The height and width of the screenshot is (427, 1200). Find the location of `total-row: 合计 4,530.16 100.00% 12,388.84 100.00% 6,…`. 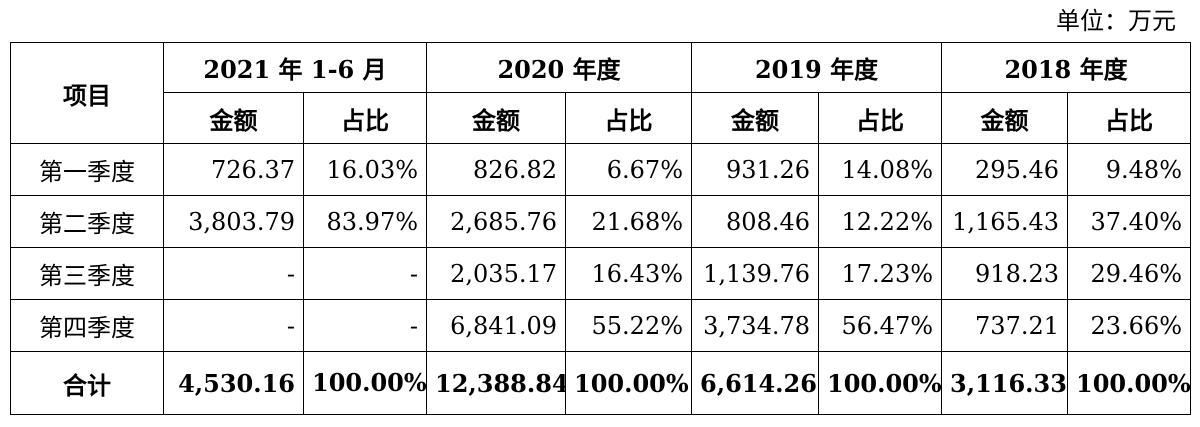

total-row: 合计 4,530.16 100.00% 12,388.84 100.00% 6,… is located at coordinates (601, 383).